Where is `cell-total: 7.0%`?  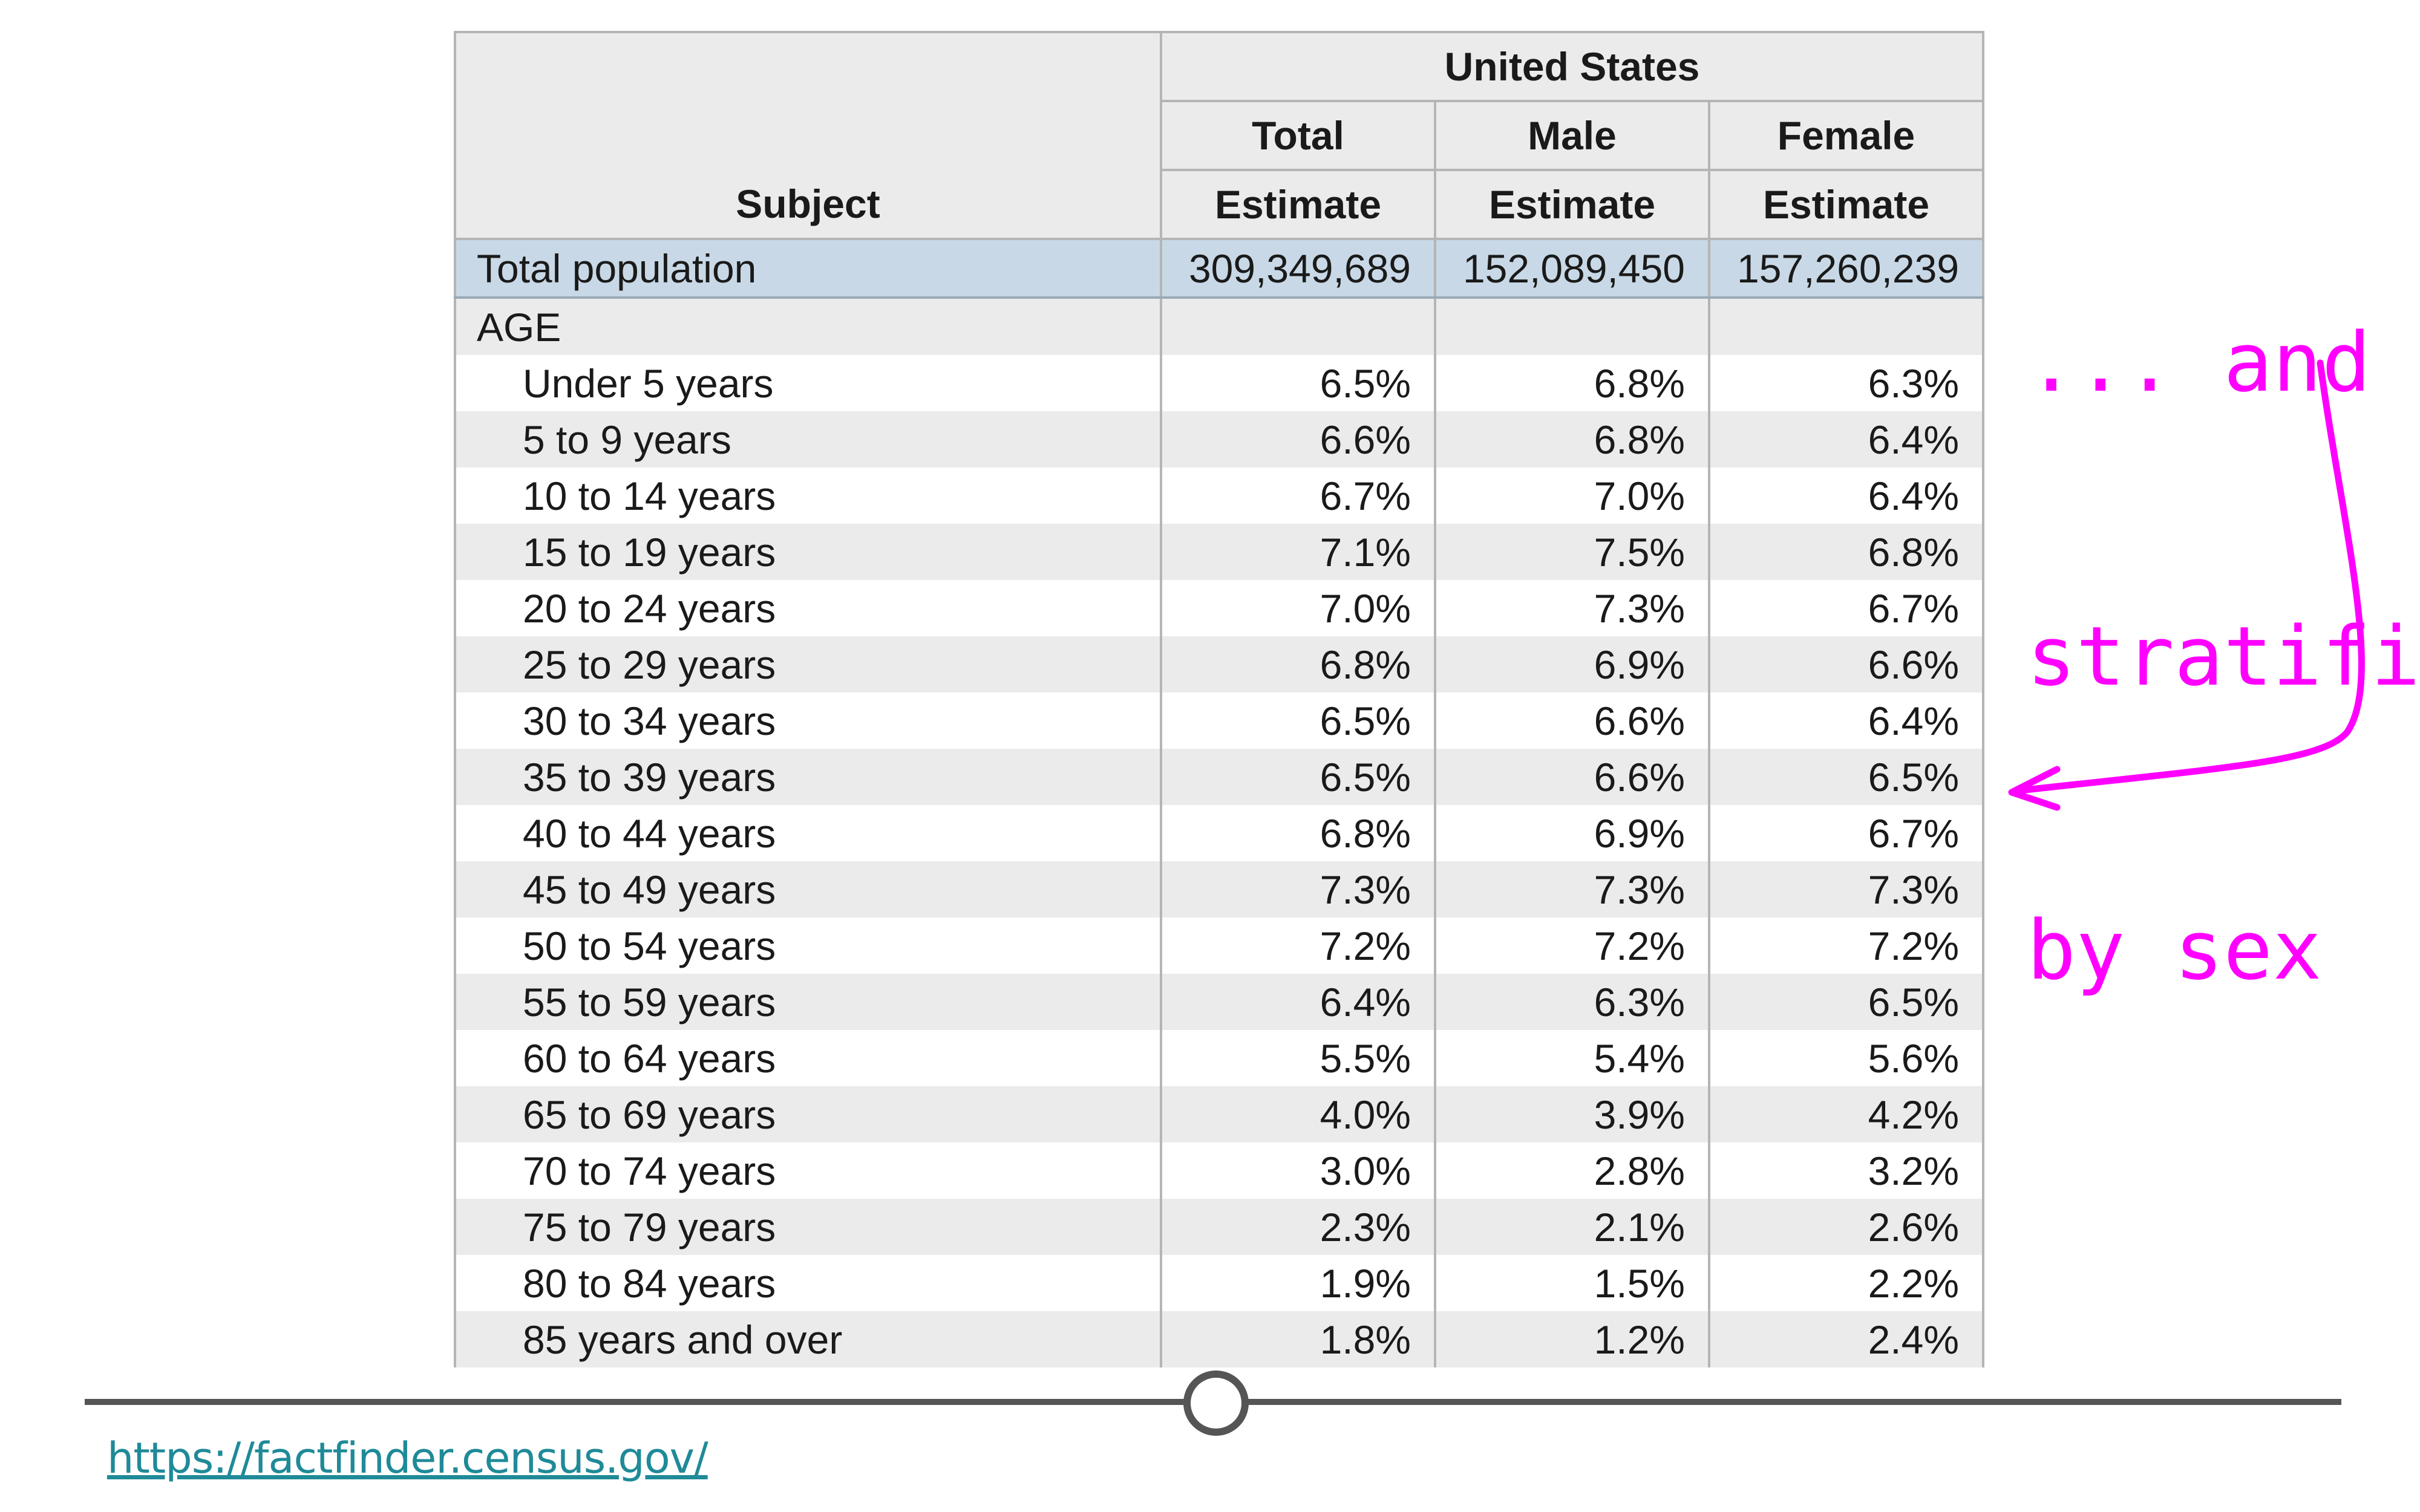 cell-total: 7.0% is located at coordinates (1298, 608).